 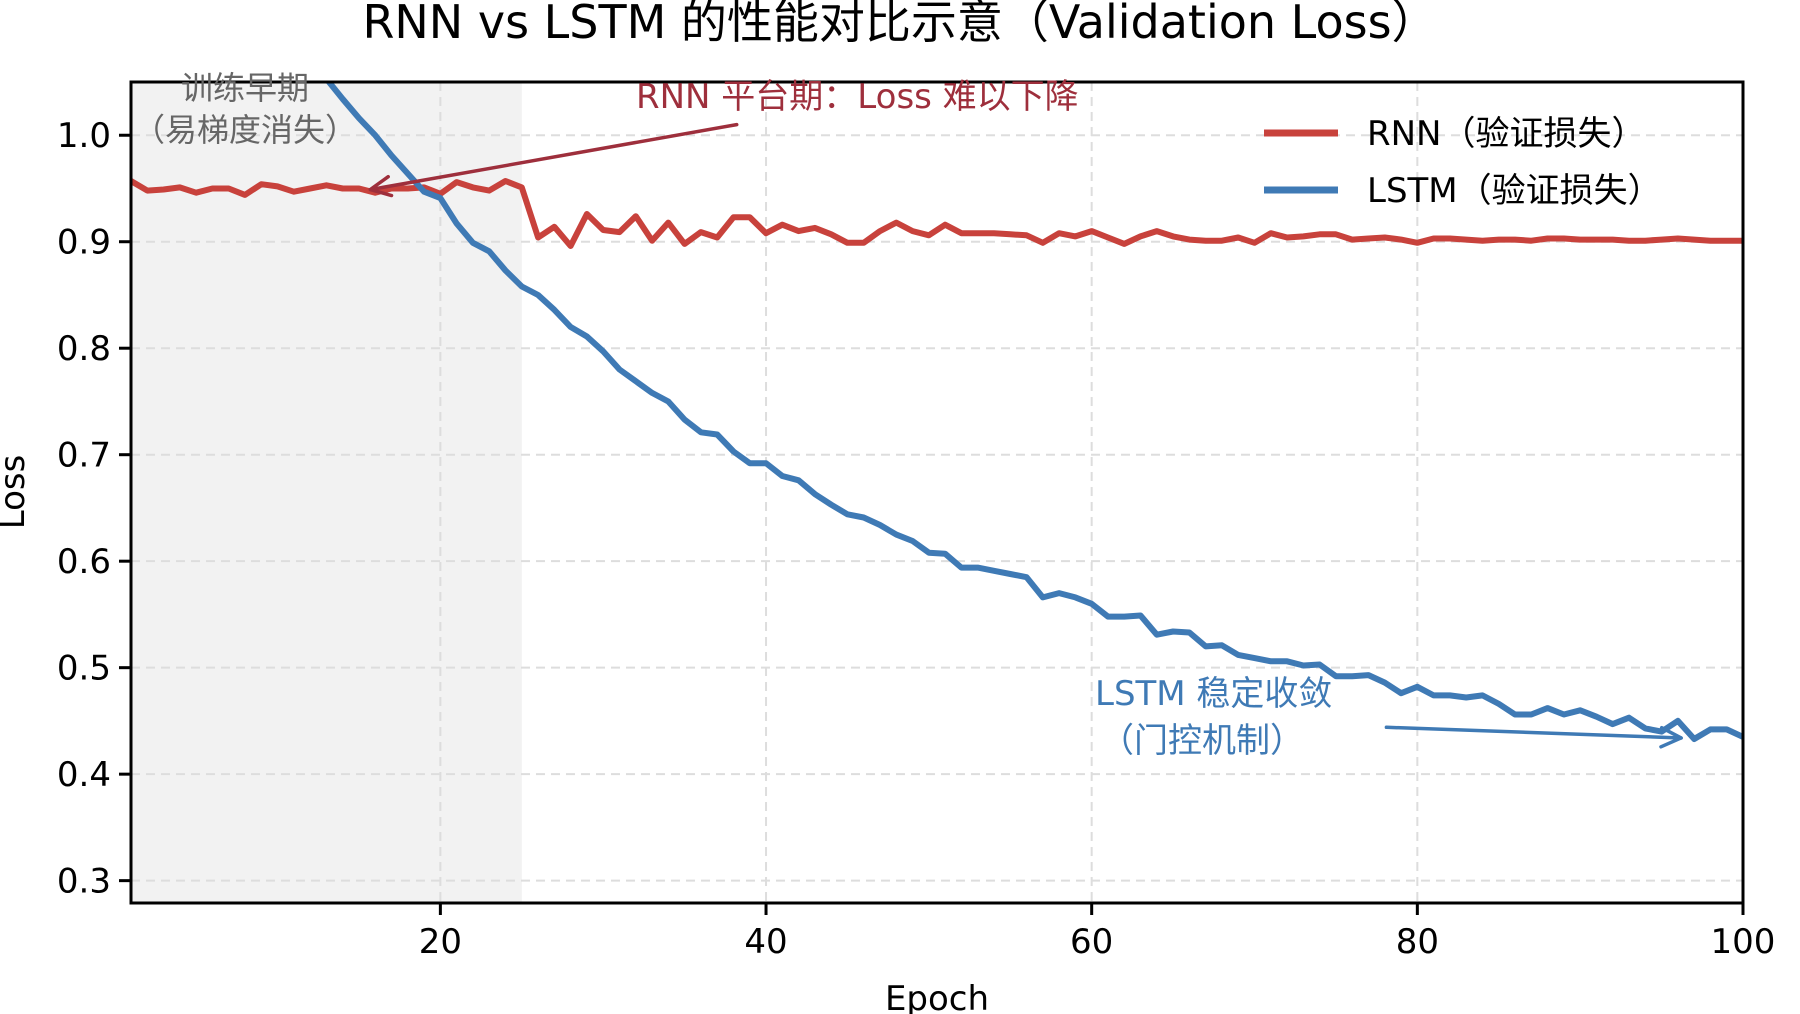 I want to click on rnn-annotation-arrow, so click(x=553, y=160).